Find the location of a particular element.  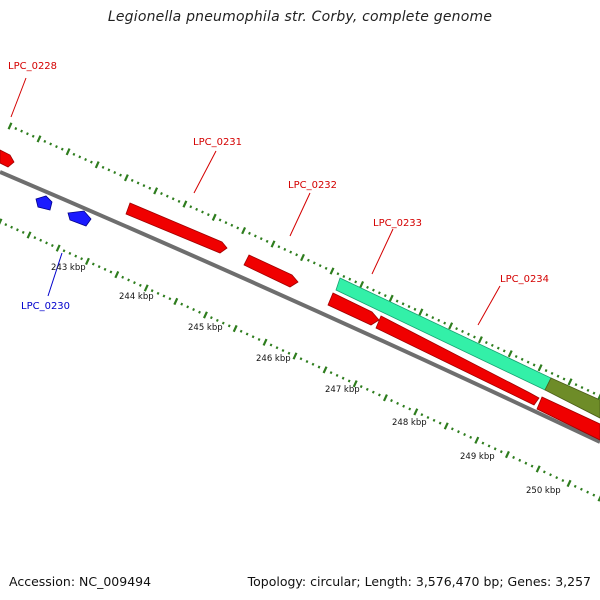

scale-label-249: 249 kbp is located at coordinates (477, 457).